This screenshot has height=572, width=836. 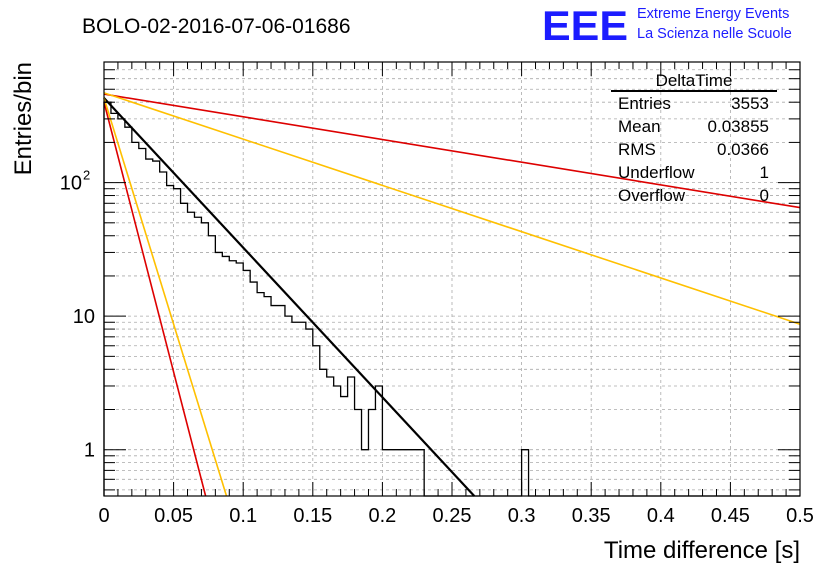 What do you see at coordinates (103, 516) in the screenshot?
I see `x-tick-label: 0` at bounding box center [103, 516].